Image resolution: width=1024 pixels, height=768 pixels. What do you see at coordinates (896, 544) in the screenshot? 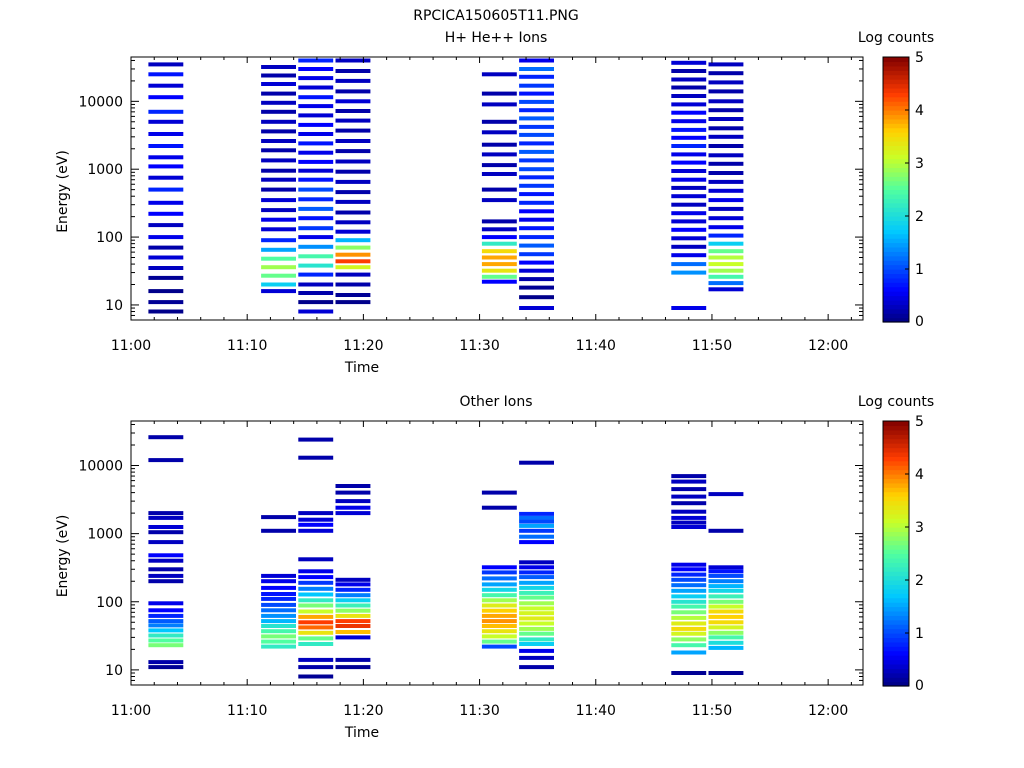
I see `colorbar: 0 1 2 3 4 5 Log counts` at bounding box center [896, 544].